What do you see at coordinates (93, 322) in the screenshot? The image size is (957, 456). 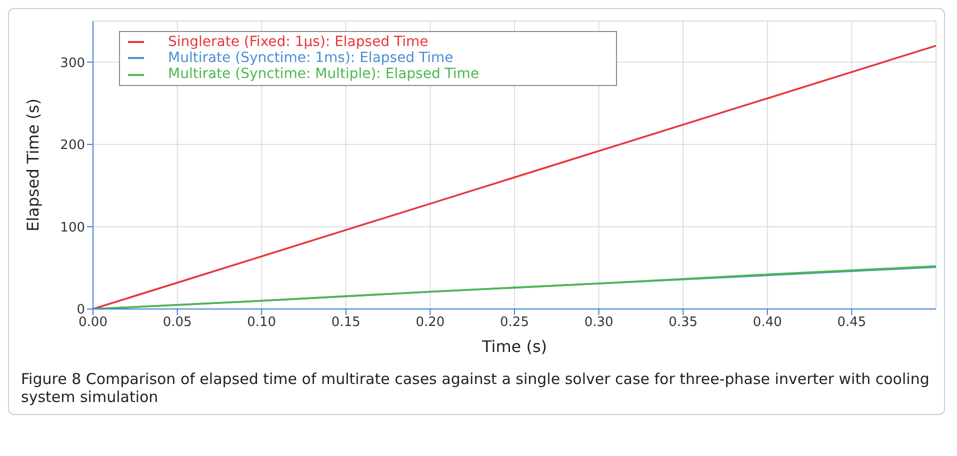 I see `x-tick-label: 0.00` at bounding box center [93, 322].